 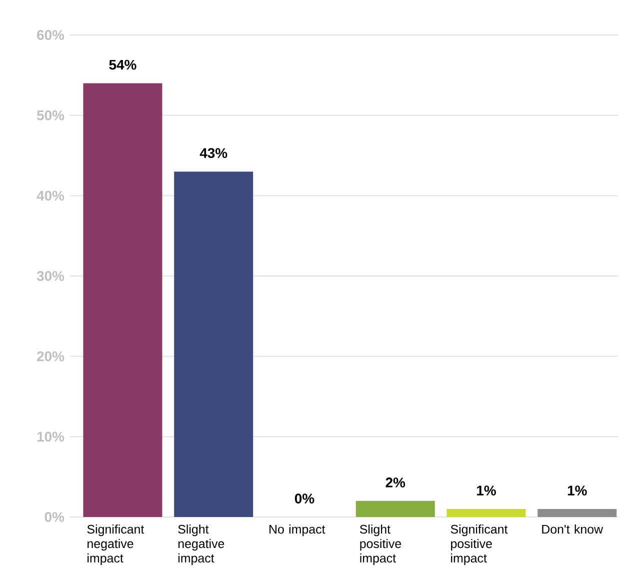 I want to click on x-tick-label: Slight positive impact, so click(x=381, y=545).